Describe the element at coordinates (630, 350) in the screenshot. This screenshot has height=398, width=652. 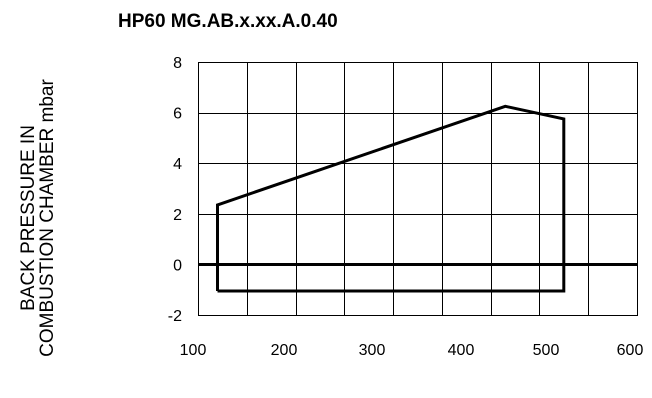
I see `x-tick-label: 600` at that location.